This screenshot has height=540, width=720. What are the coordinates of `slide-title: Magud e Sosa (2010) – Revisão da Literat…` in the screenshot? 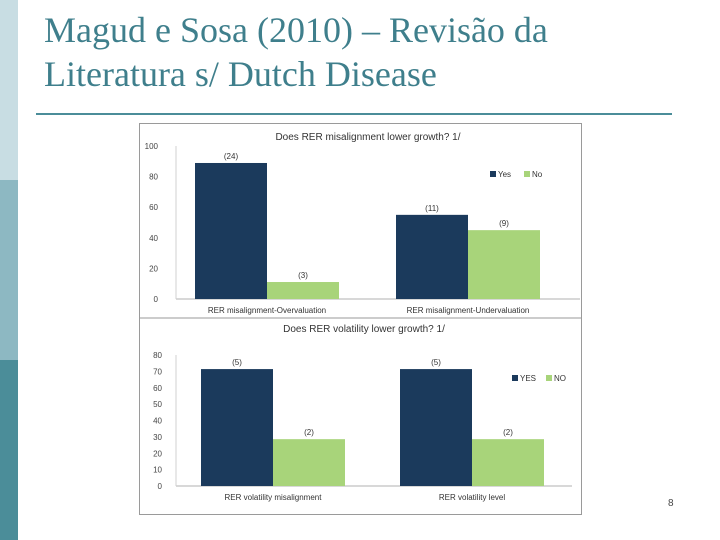 It's located at (374, 52).